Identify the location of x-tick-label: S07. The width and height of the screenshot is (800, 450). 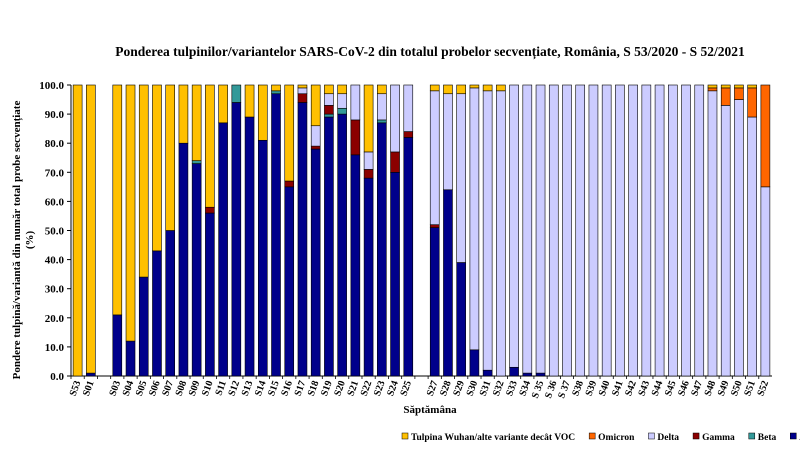
(168, 388).